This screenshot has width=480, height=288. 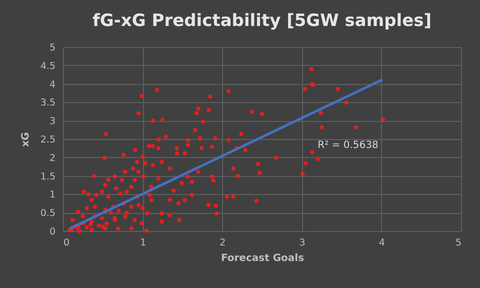 What do you see at coordinates (67, 243) in the screenshot?
I see `x-tick-label: 0` at bounding box center [67, 243].